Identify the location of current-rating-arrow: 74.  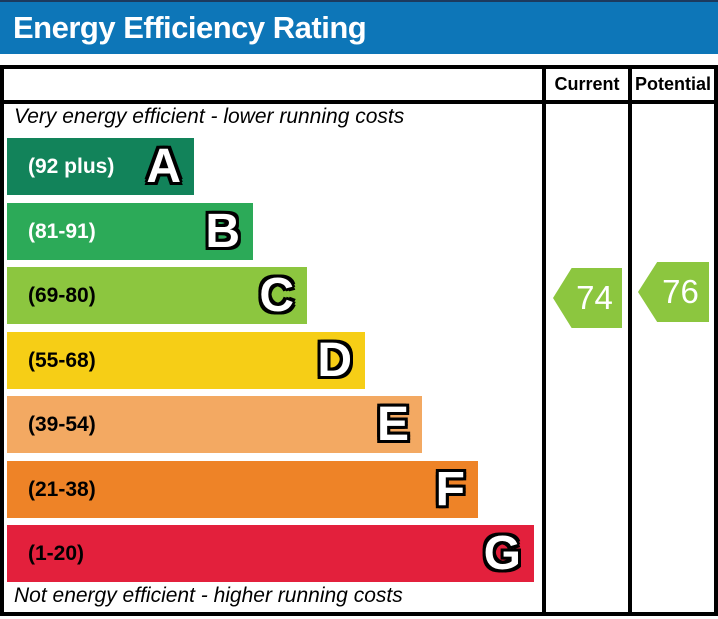
(587, 298).